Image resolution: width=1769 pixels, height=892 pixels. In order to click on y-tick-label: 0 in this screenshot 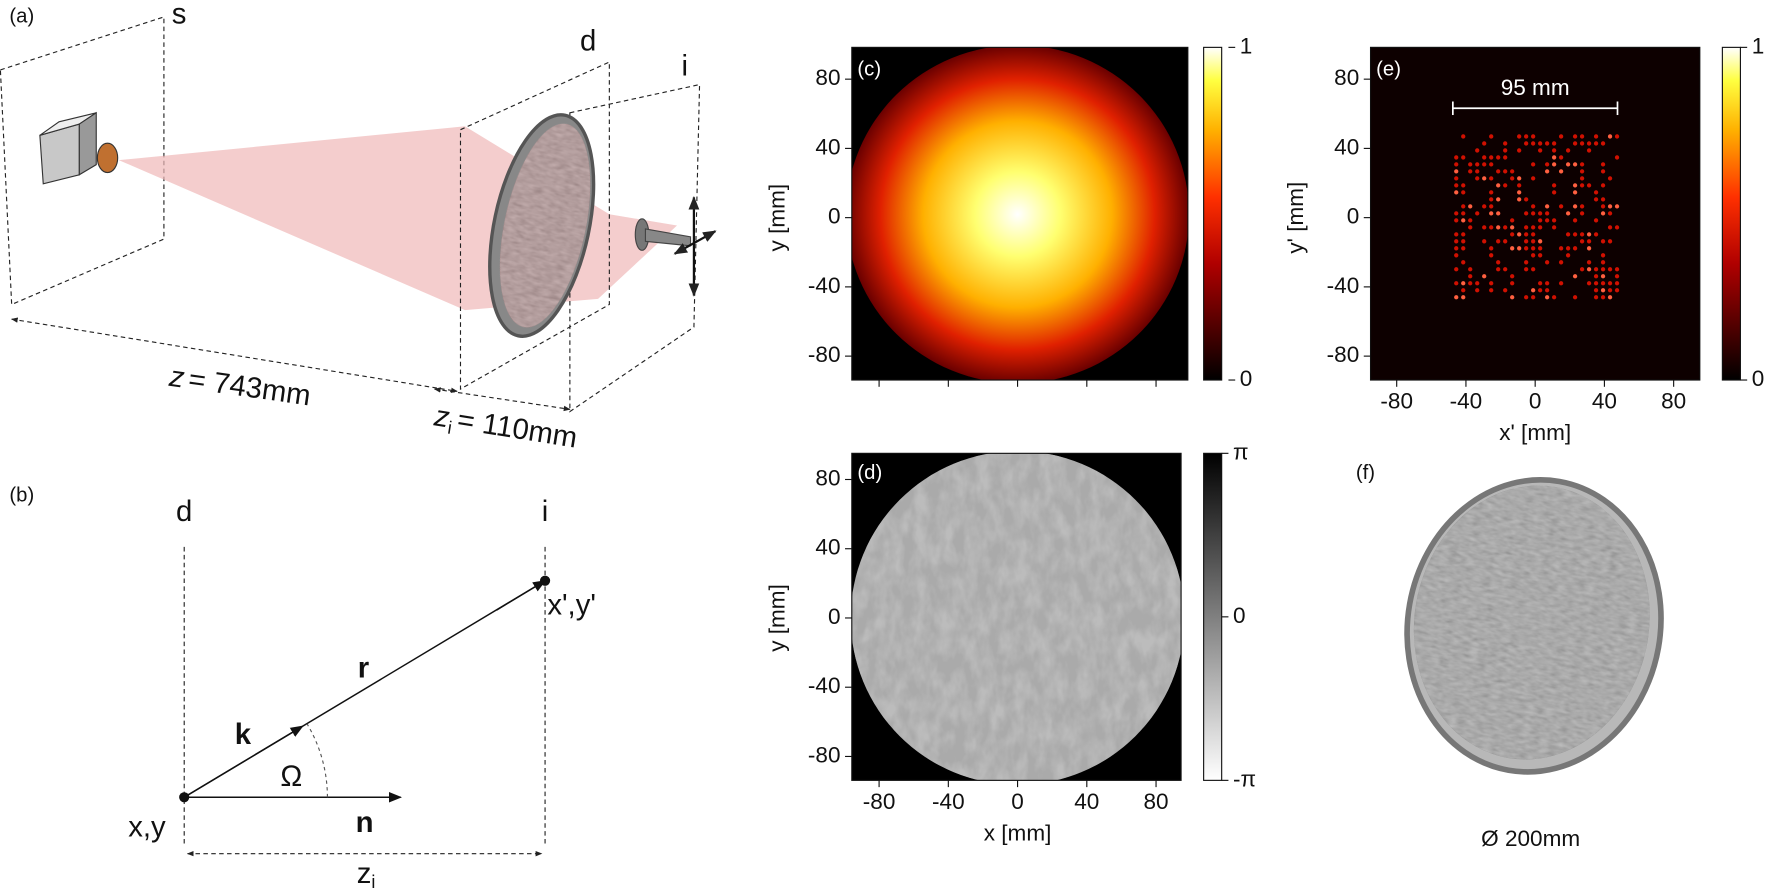, I will do `click(1353, 216)`.